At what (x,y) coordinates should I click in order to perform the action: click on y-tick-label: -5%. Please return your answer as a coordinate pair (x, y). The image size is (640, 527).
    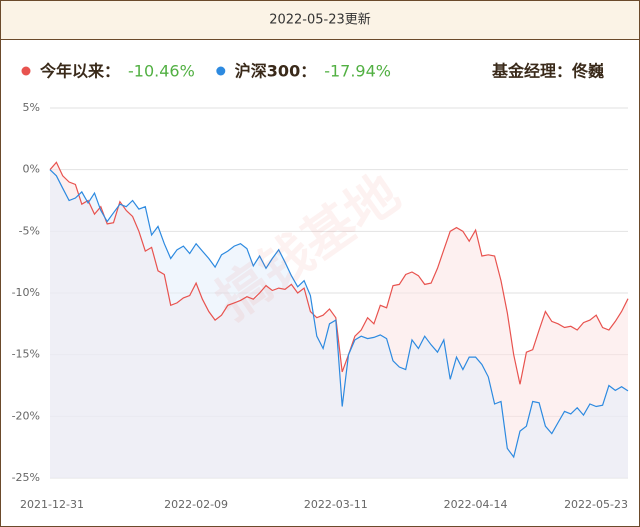
    Looking at the image, I should click on (29, 230).